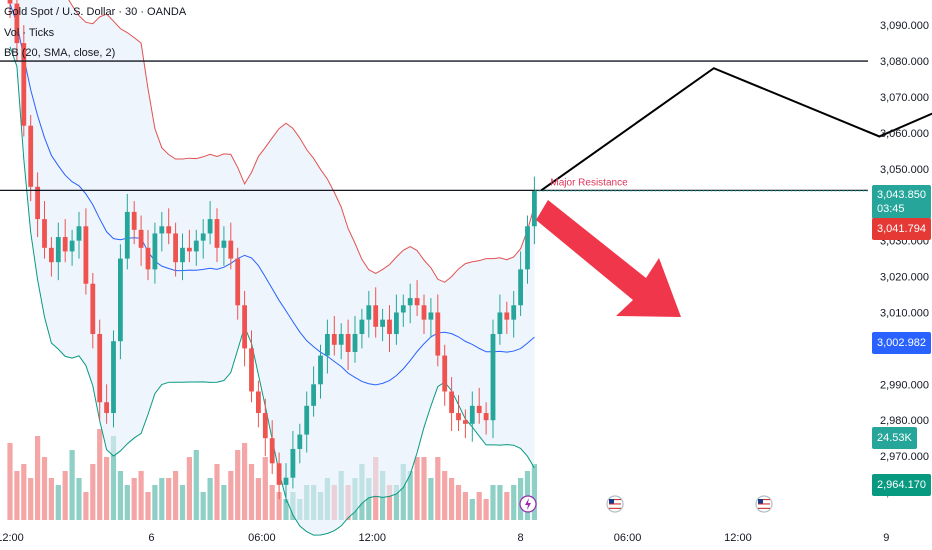  What do you see at coordinates (736, 128) in the screenshot?
I see `projection-zigzag` at bounding box center [736, 128].